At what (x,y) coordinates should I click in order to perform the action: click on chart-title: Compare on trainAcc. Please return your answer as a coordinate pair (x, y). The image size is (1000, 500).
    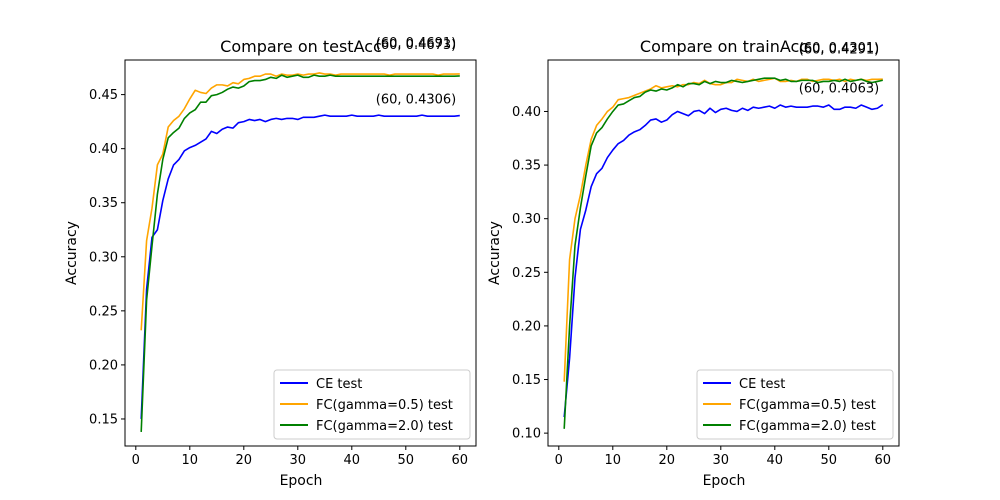
    Looking at the image, I should click on (724, 46).